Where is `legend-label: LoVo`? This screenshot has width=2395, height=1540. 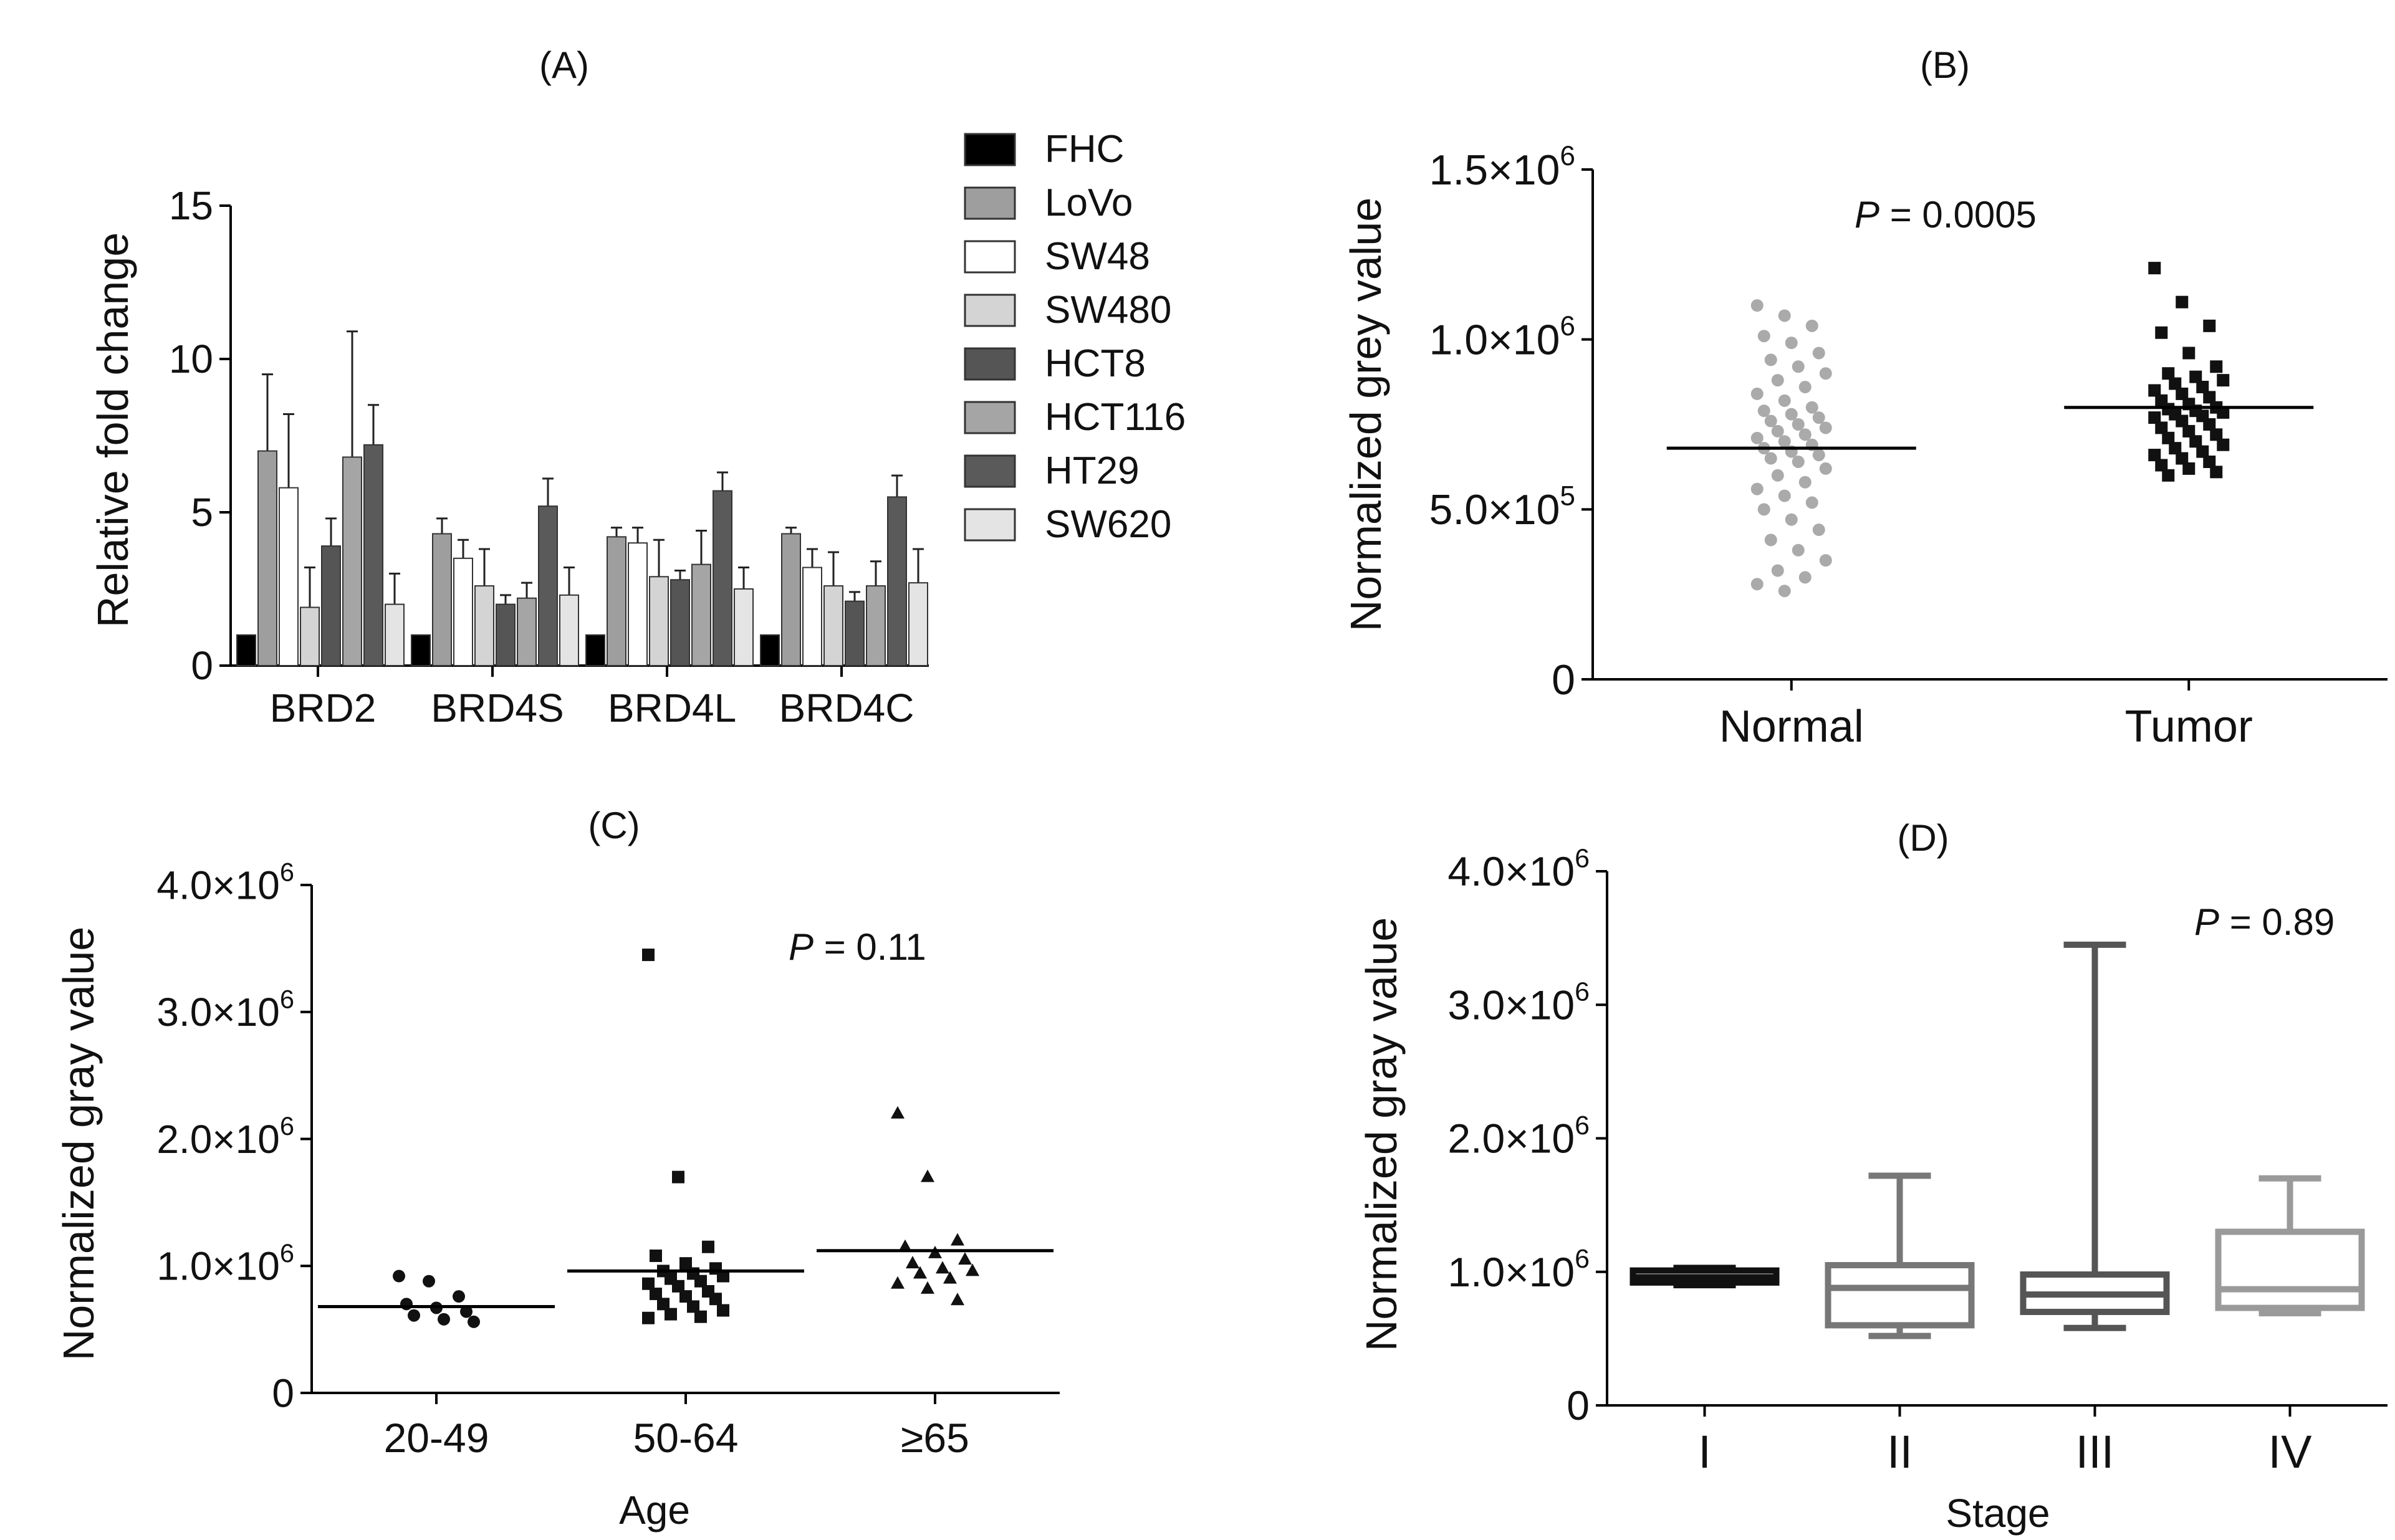
legend-label: LoVo is located at coordinates (1089, 202).